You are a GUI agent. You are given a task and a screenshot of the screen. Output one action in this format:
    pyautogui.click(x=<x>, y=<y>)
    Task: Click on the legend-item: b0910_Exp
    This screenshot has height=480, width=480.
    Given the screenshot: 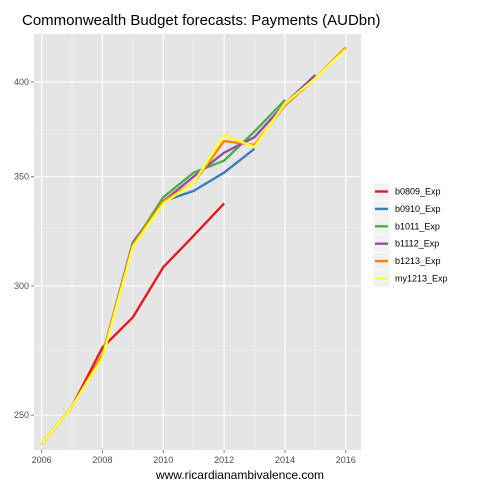 What is the action you would take?
    pyautogui.click(x=406, y=209)
    